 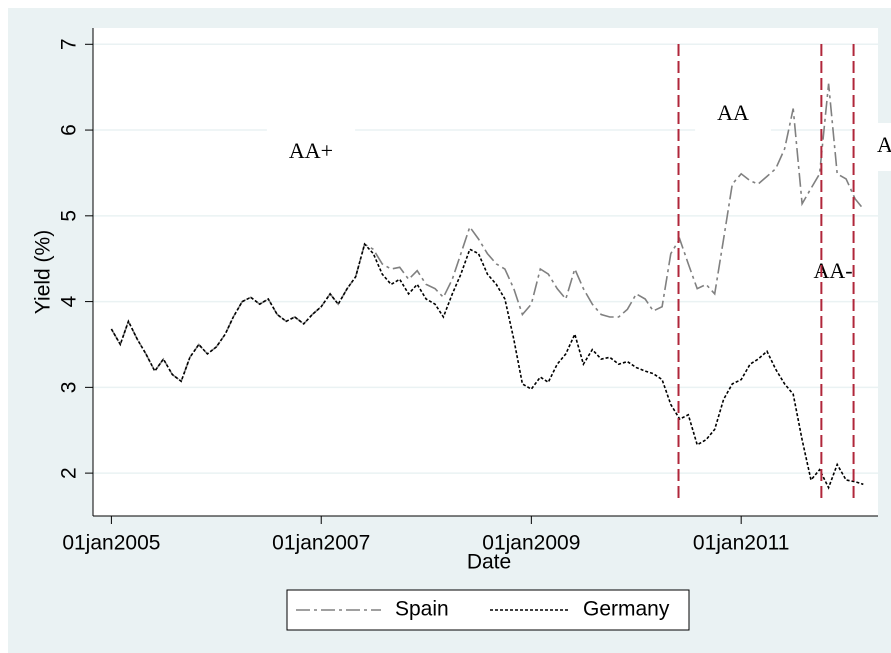 I want to click on x-tick-label: 01jan2009, so click(x=531, y=543).